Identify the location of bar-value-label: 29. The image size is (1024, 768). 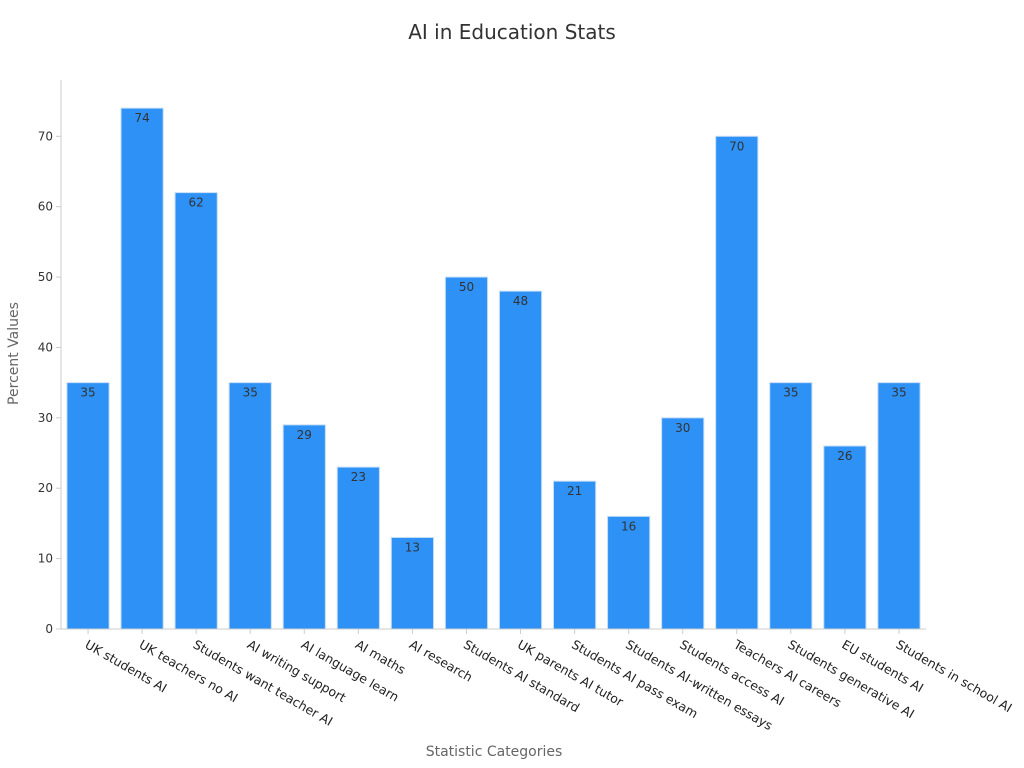
(304, 435).